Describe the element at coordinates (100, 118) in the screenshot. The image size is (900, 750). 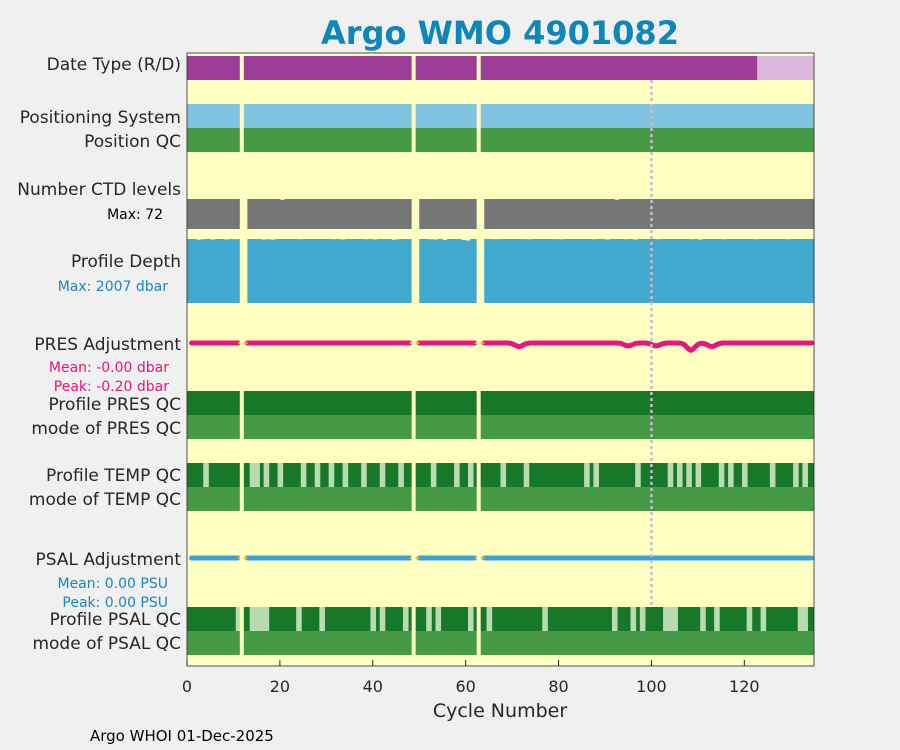
I see `row-label-positioning-system: Positioning System` at that location.